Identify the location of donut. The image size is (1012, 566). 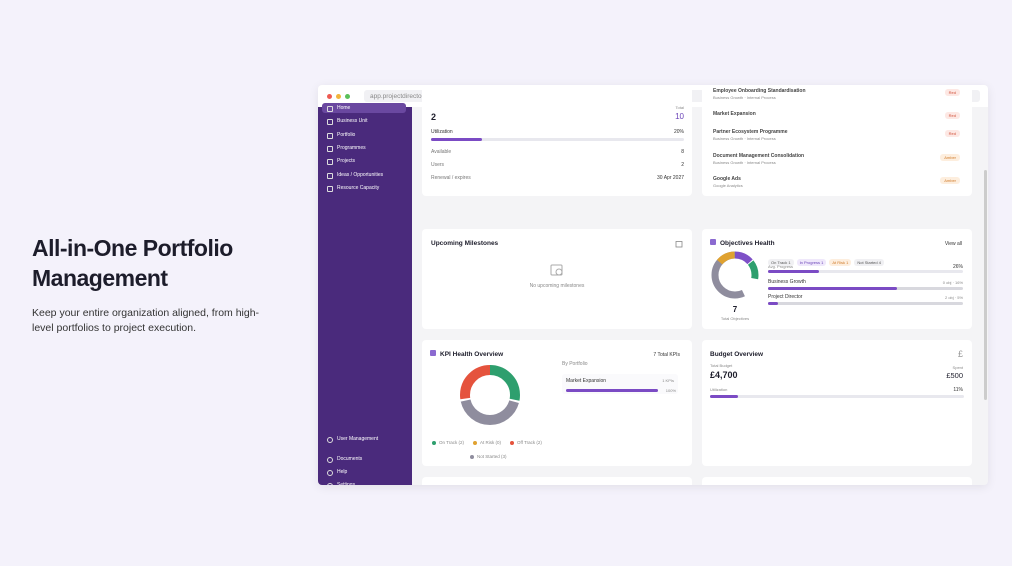
(490, 395).